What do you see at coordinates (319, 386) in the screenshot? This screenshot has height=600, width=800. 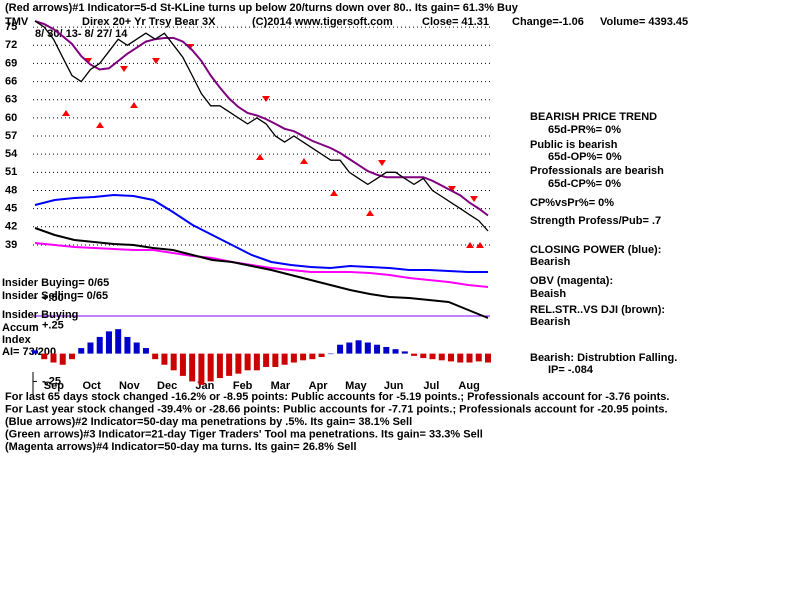 I see `x-tick-label: Apr` at bounding box center [319, 386].